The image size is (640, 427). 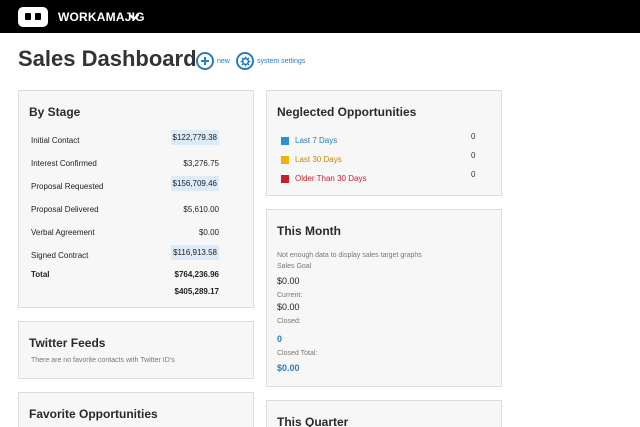 I want to click on stage-label: Interest Confirmed, so click(x=64, y=163).